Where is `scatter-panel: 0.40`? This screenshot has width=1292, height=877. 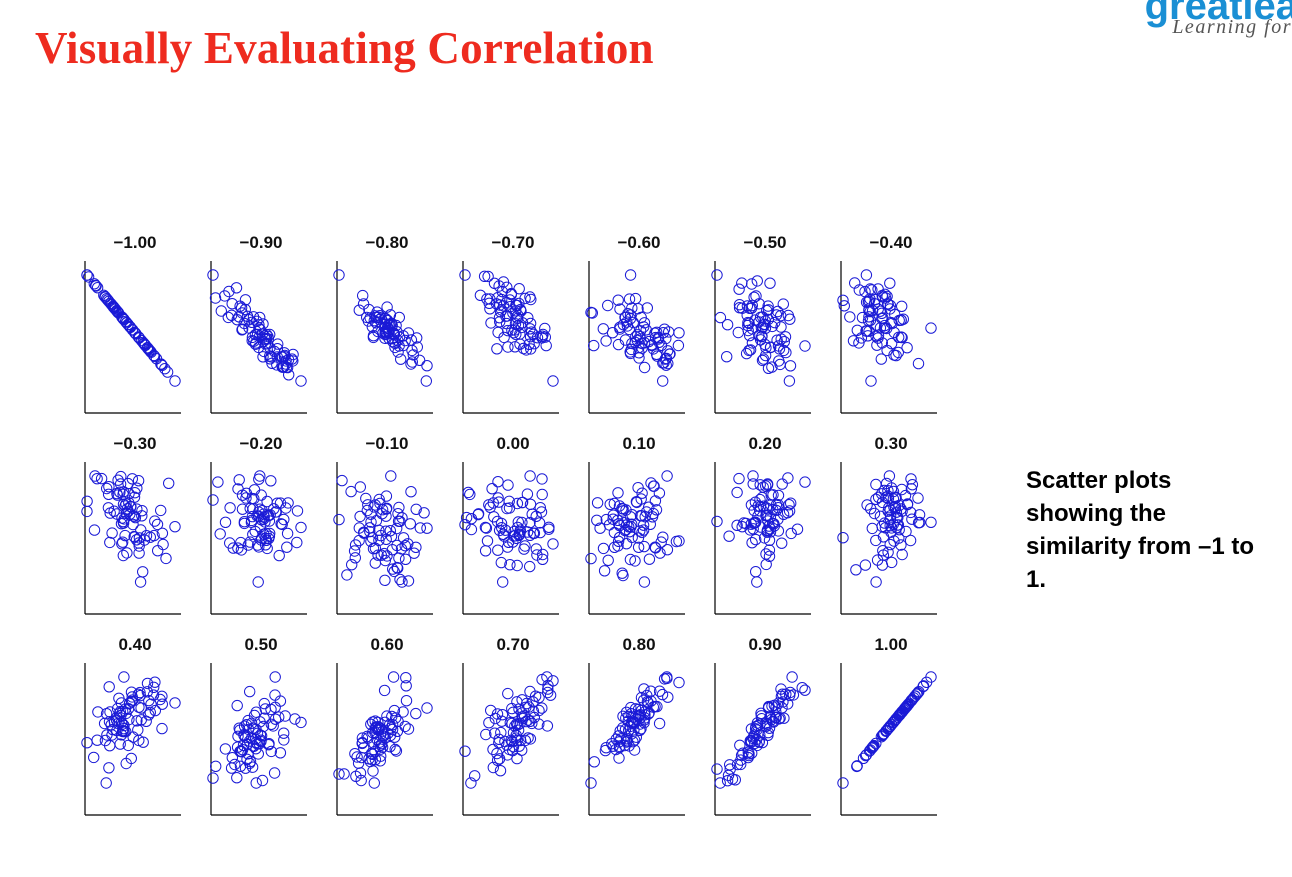 scatter-panel: 0.40 is located at coordinates (131, 725).